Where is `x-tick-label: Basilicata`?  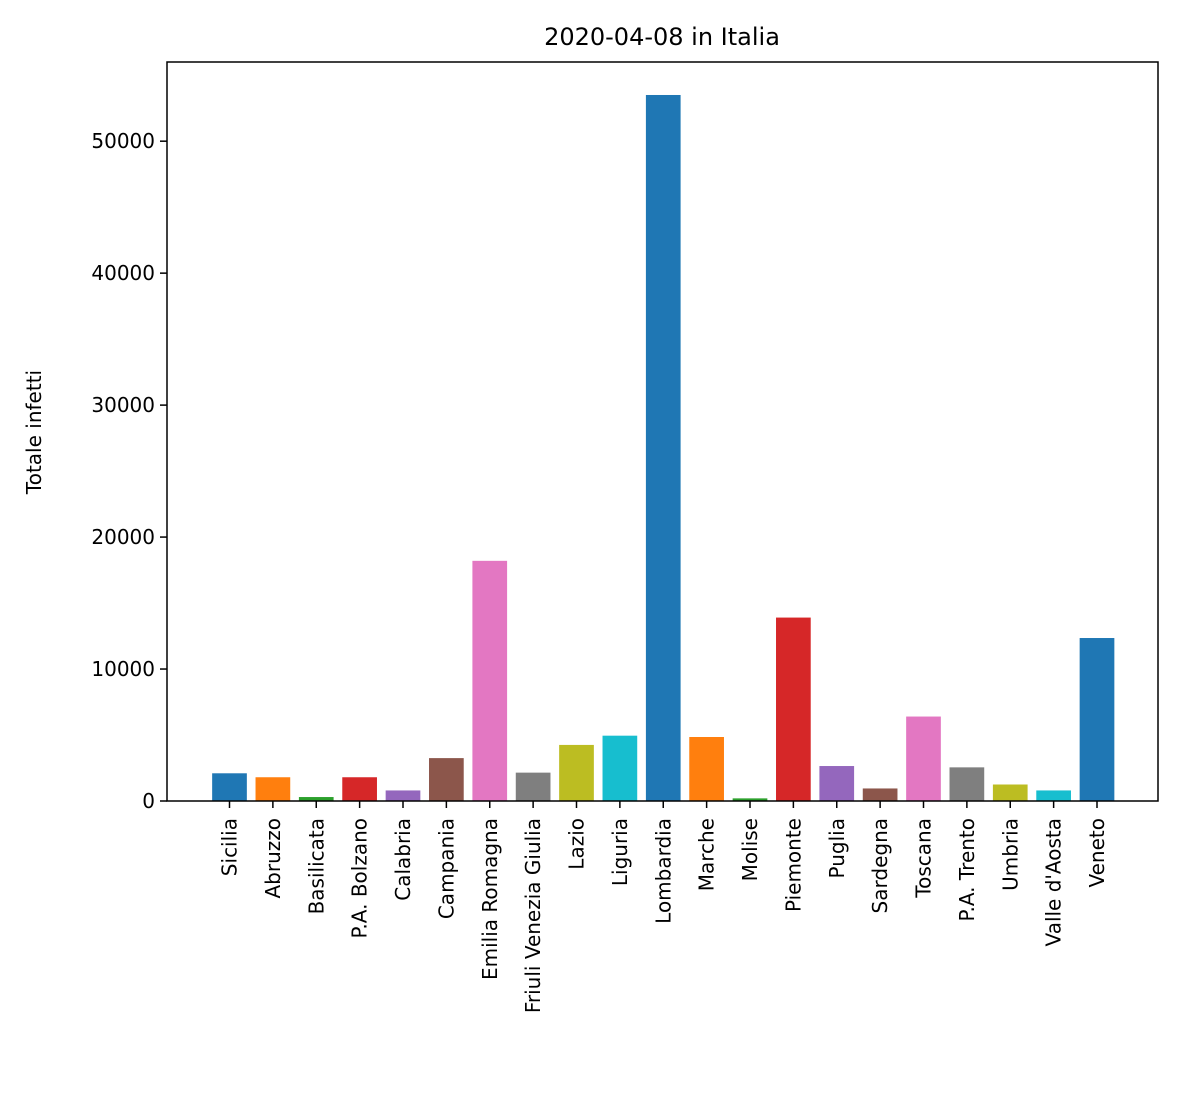 x-tick-label: Basilicata is located at coordinates (316, 866).